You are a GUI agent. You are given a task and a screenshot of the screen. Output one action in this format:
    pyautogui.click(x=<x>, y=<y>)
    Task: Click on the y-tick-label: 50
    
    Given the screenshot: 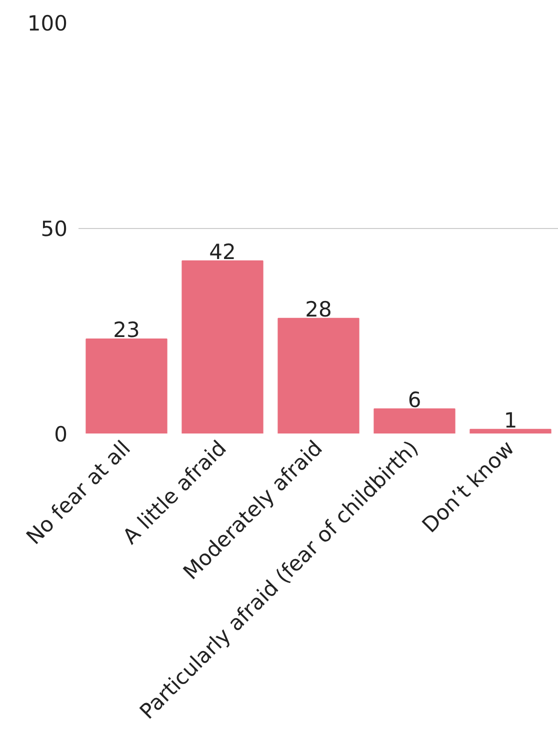 What is the action you would take?
    pyautogui.click(x=54, y=229)
    